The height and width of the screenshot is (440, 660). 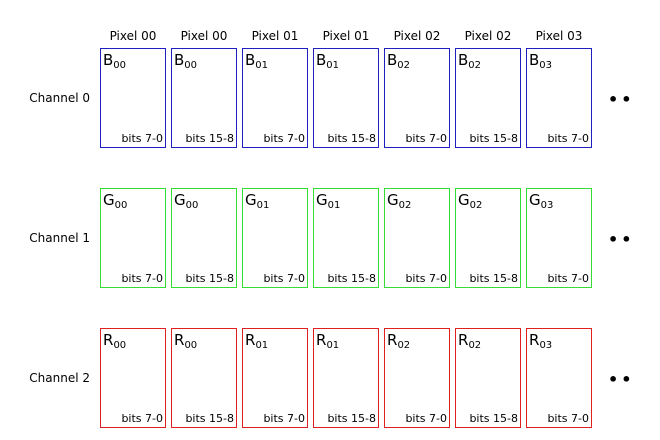 What do you see at coordinates (417, 98) in the screenshot?
I see `blue-cell-4: B02 bits 7-0` at bounding box center [417, 98].